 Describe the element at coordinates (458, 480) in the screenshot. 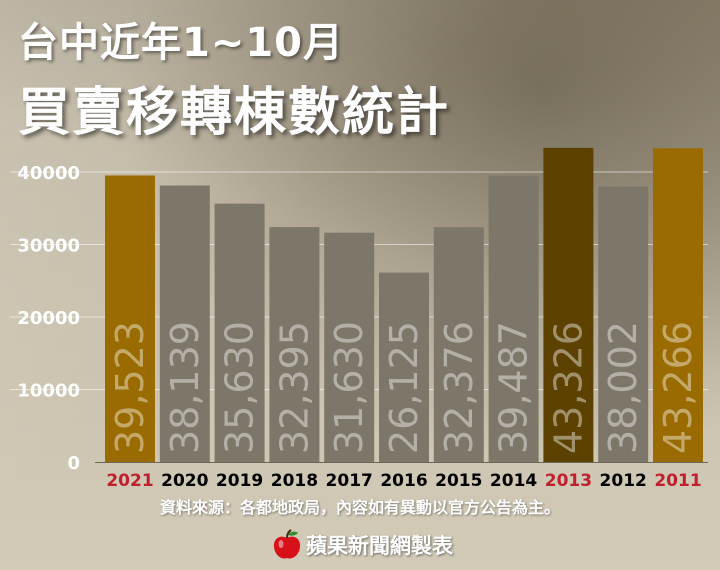

I see `x-tick-label: 2015` at that location.